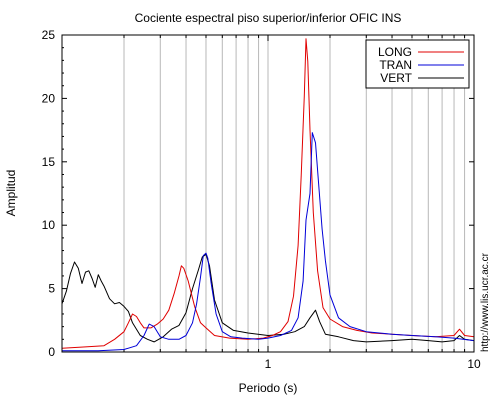 This screenshot has height=400, width=500. What do you see at coordinates (268, 364) in the screenshot?
I see `x-tick-label: 1` at bounding box center [268, 364].